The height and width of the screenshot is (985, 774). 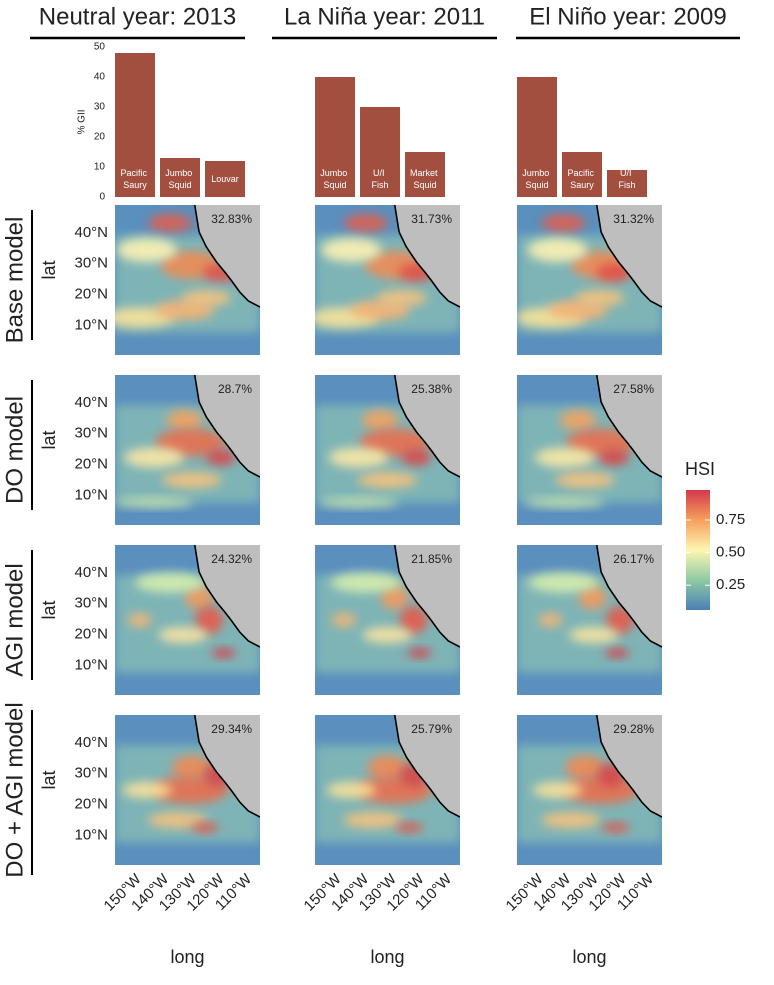 I want to click on model-score: 26.17%, so click(x=633, y=559).